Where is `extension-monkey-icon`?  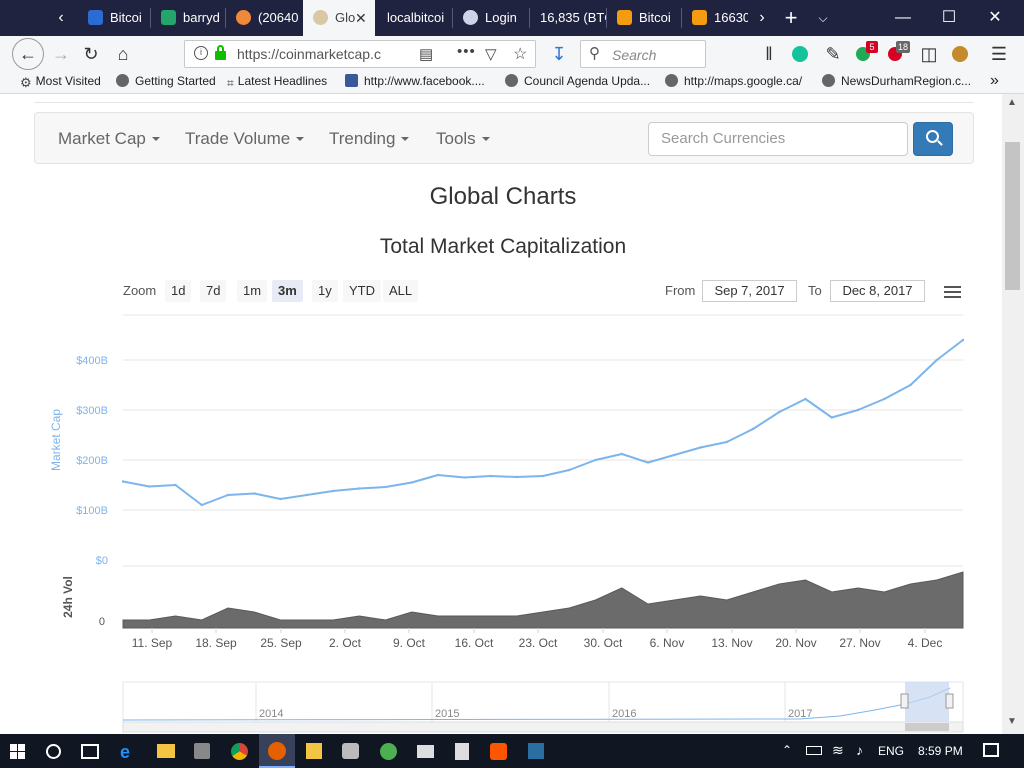
extension-monkey-icon is located at coordinates (961, 54).